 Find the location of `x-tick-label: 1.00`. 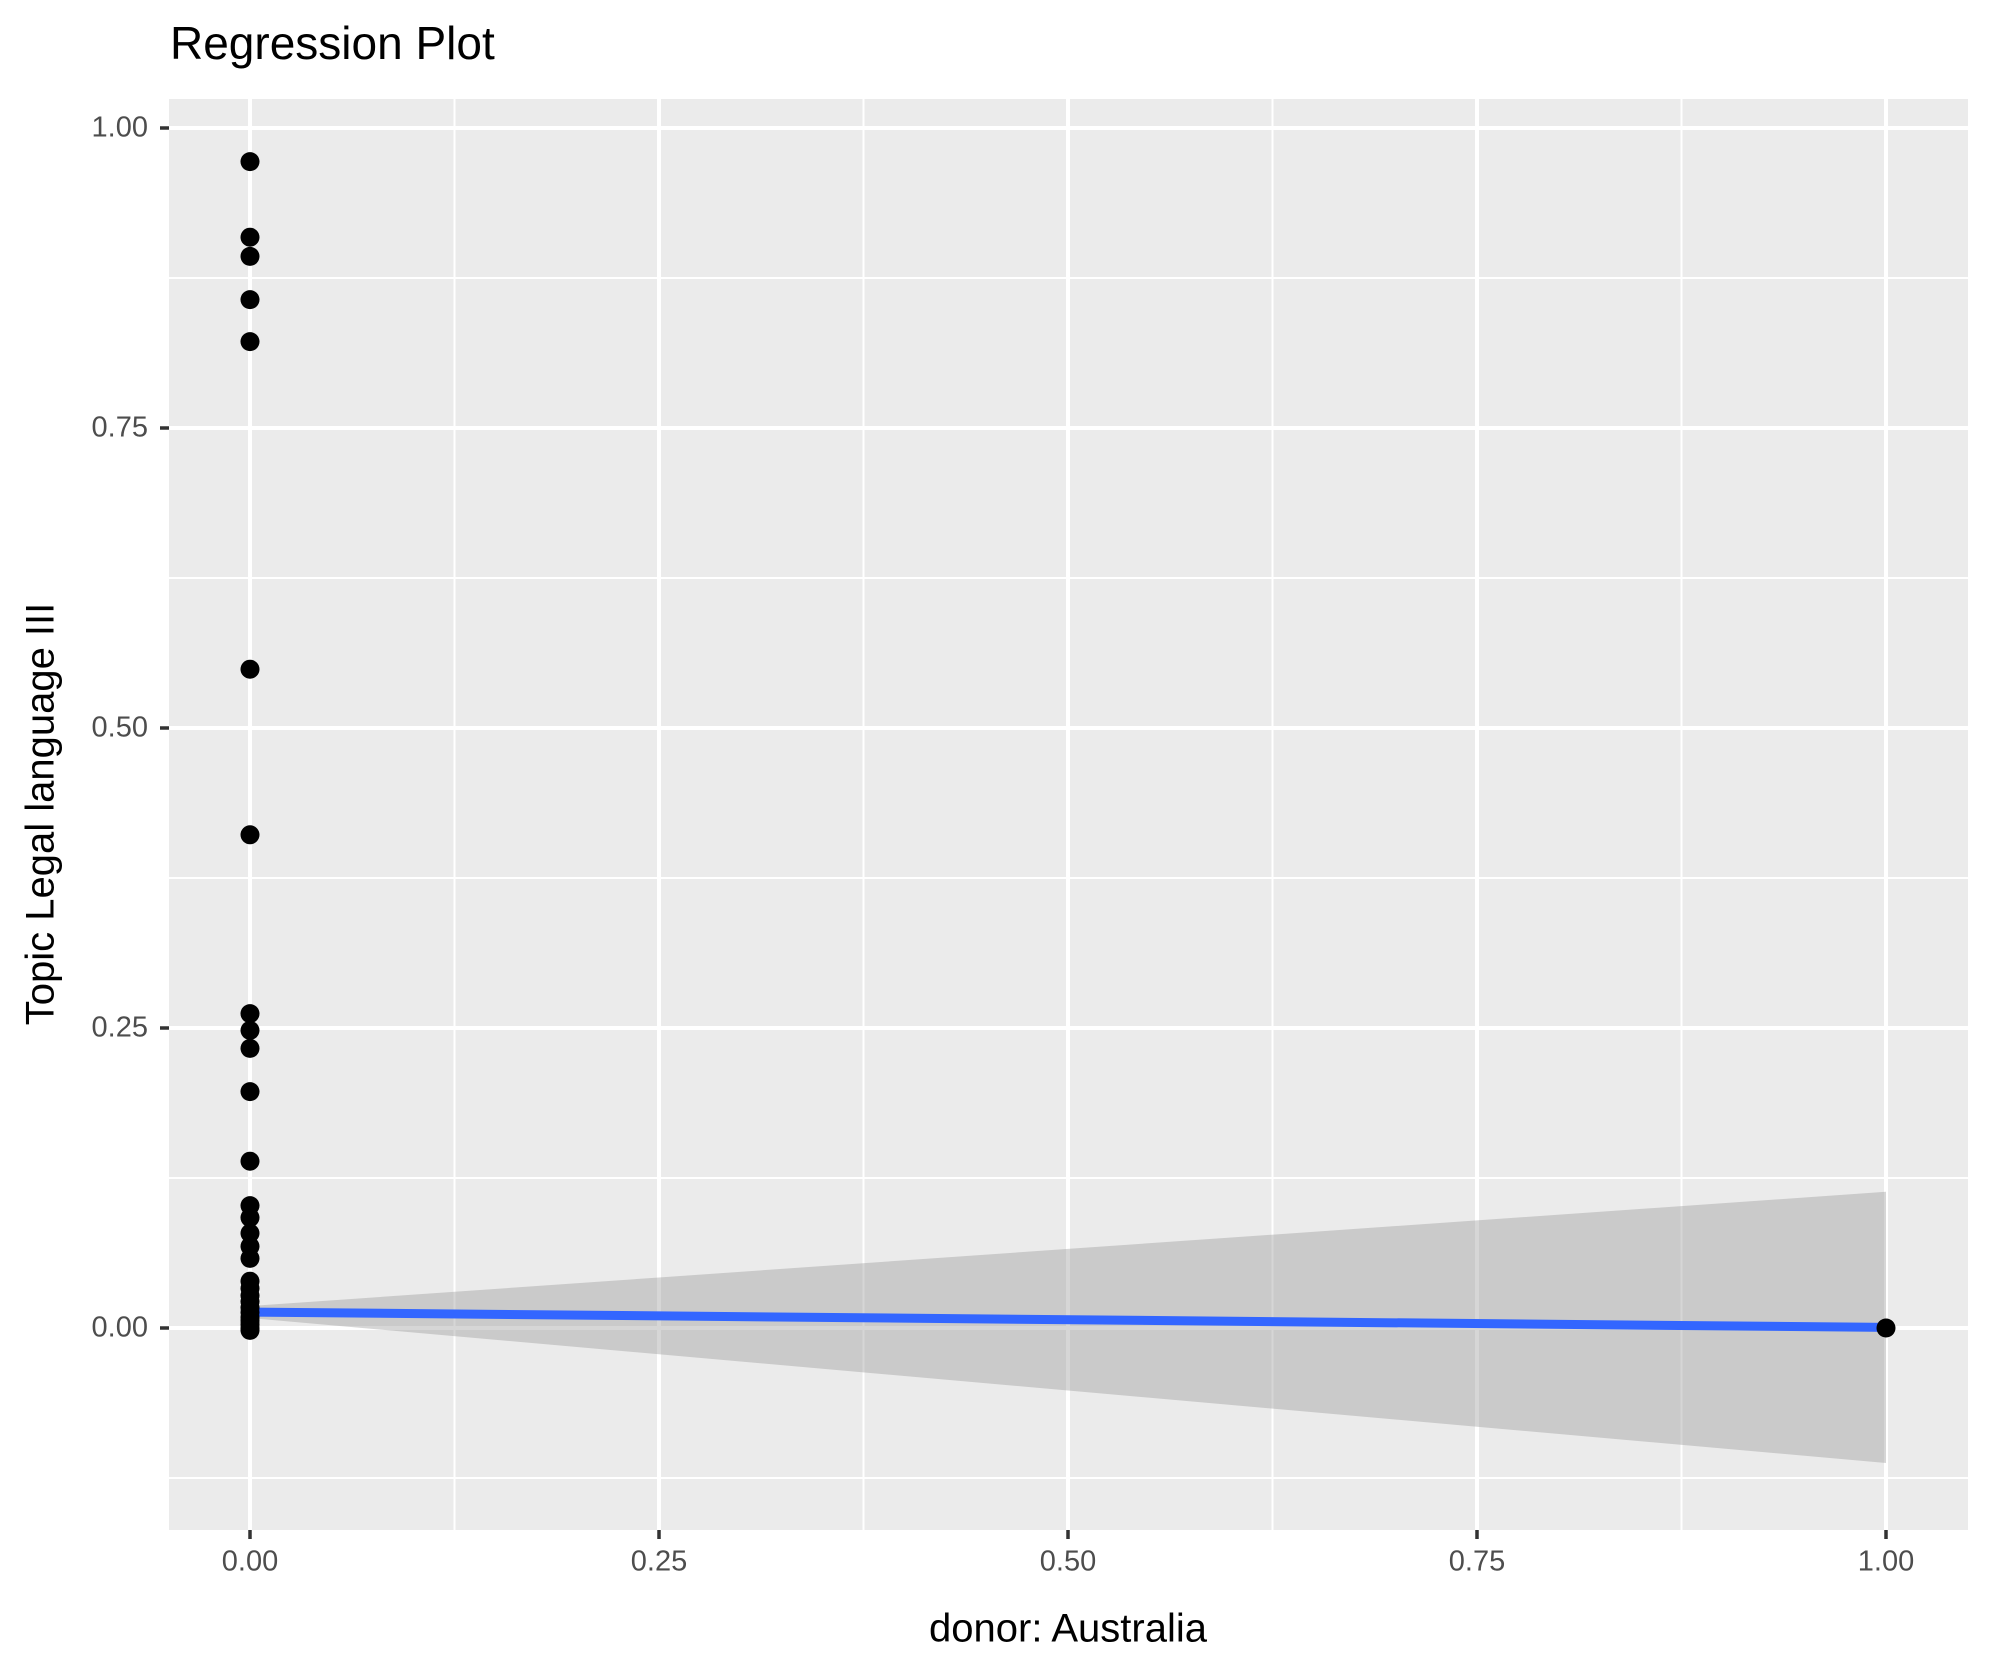

x-tick-label: 1.00 is located at coordinates (1886, 1561).